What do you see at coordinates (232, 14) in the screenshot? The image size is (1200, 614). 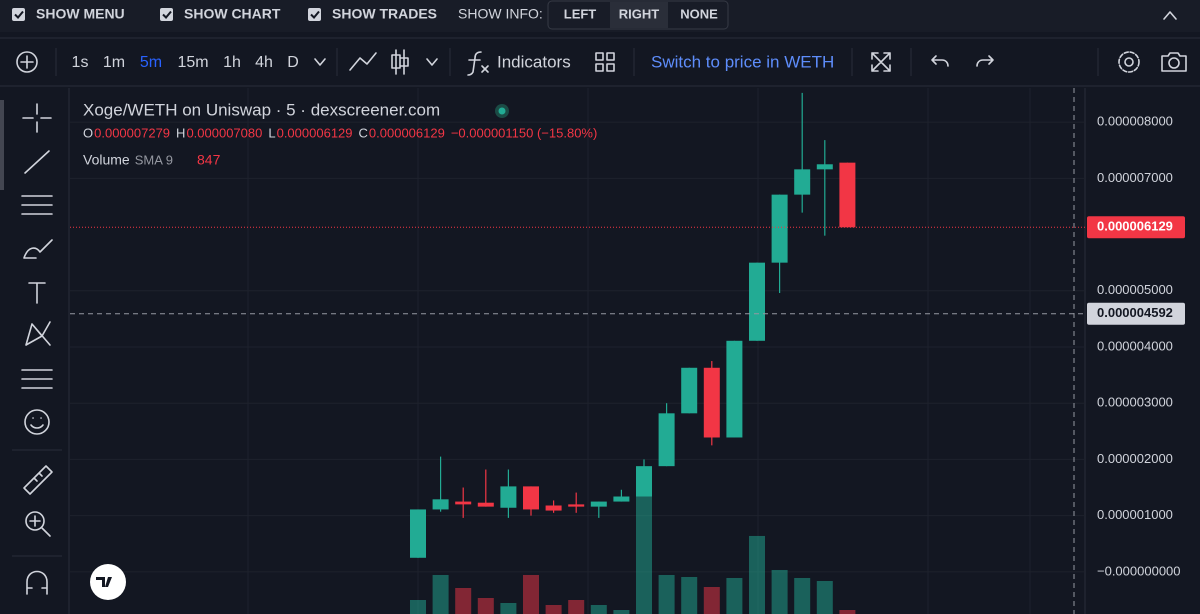 I see `checkbox-label: SHOW CHART` at bounding box center [232, 14].